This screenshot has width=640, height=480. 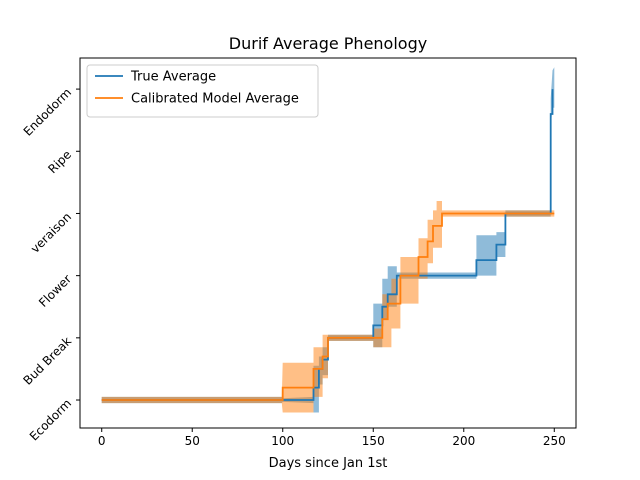 I want to click on y-tick-label: Bud Break, so click(x=47, y=361).